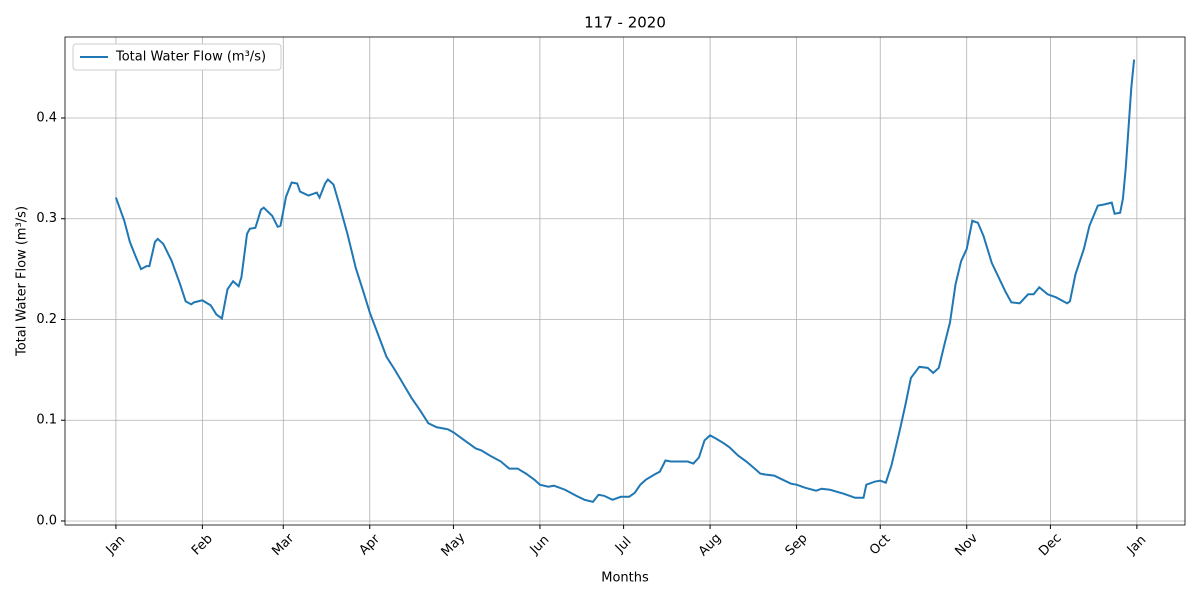 The image size is (1200, 604). I want to click on legend: Total Water Flow (m³/s), so click(177, 57).